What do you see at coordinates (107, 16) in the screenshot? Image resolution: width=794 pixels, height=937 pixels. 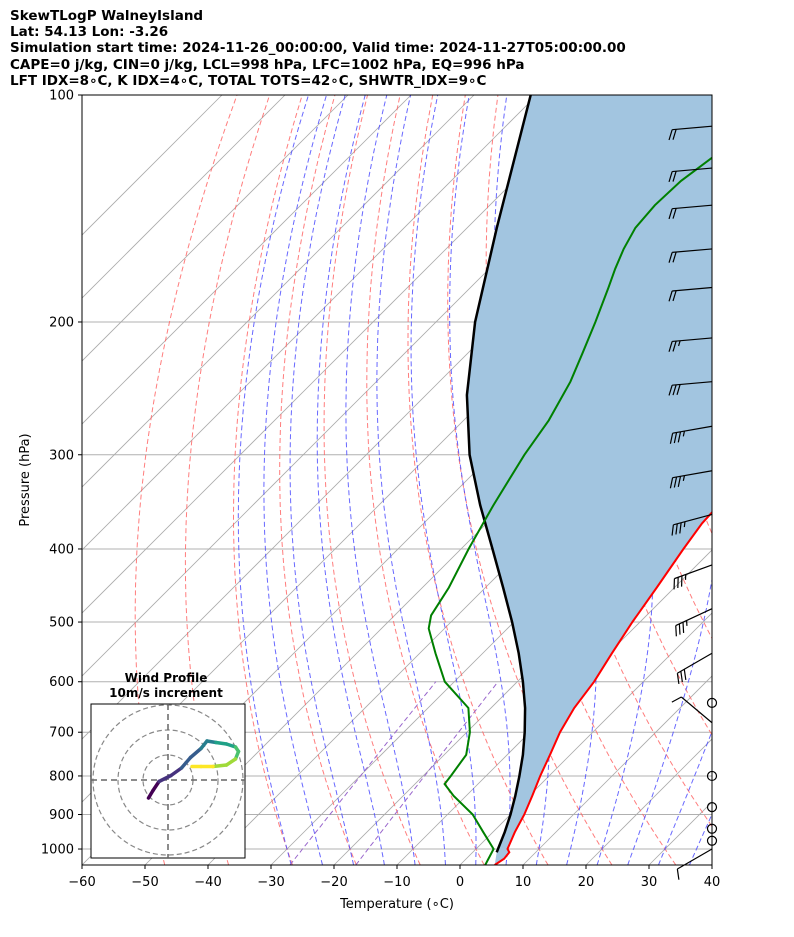 I see `chart-title: SkewTLogP WalneyIsland` at bounding box center [107, 16].